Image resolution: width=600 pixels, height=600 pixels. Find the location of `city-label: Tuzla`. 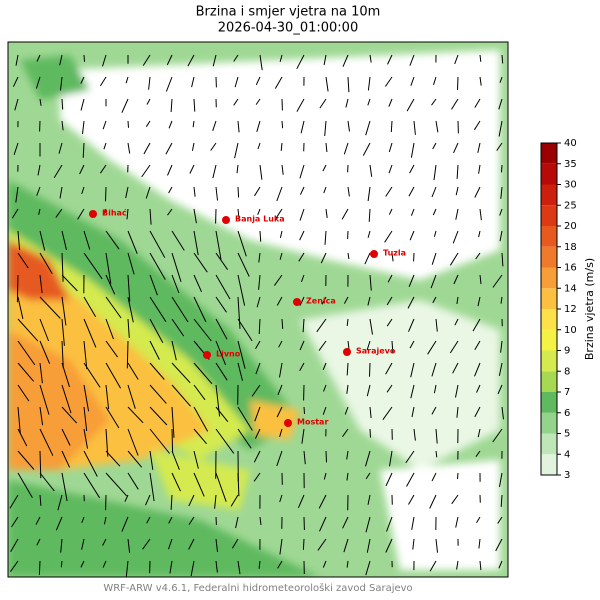

city-label: Tuzla is located at coordinates (394, 253).